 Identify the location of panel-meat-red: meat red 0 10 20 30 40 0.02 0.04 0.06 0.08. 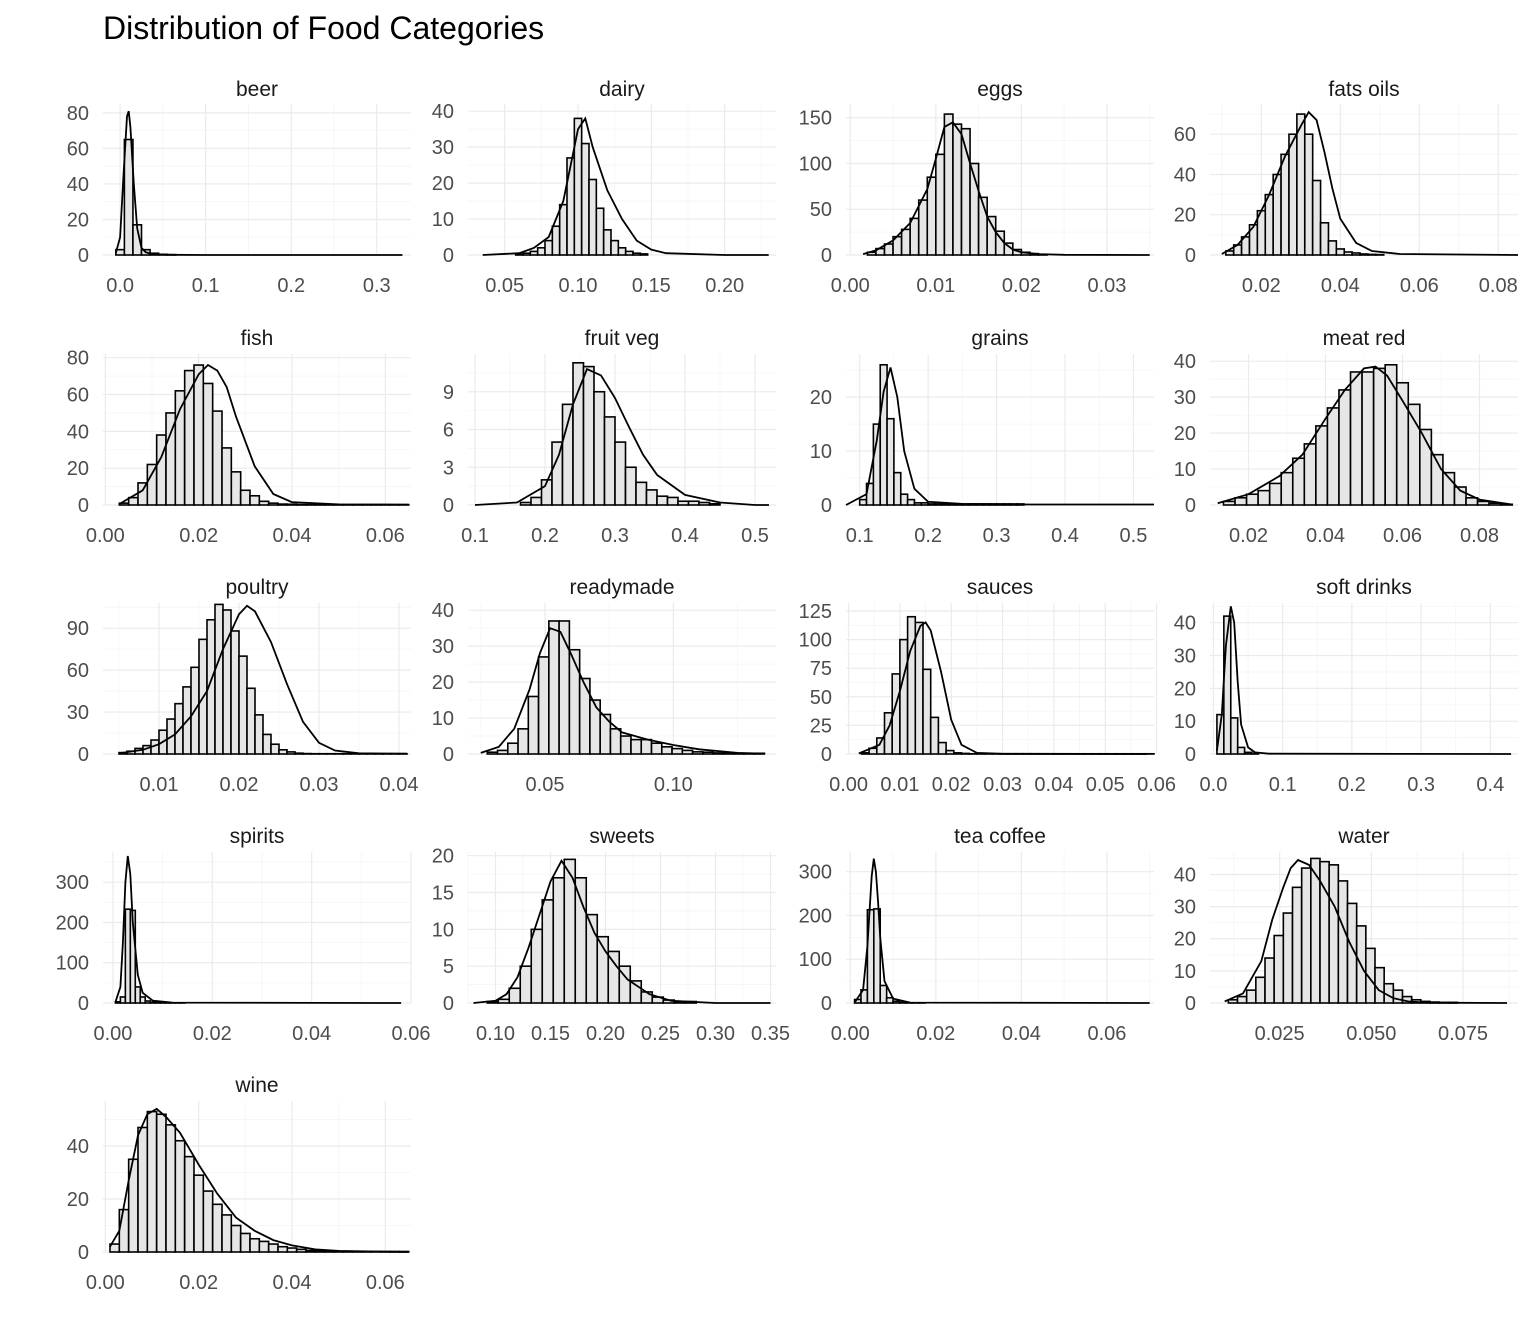
(1346, 437).